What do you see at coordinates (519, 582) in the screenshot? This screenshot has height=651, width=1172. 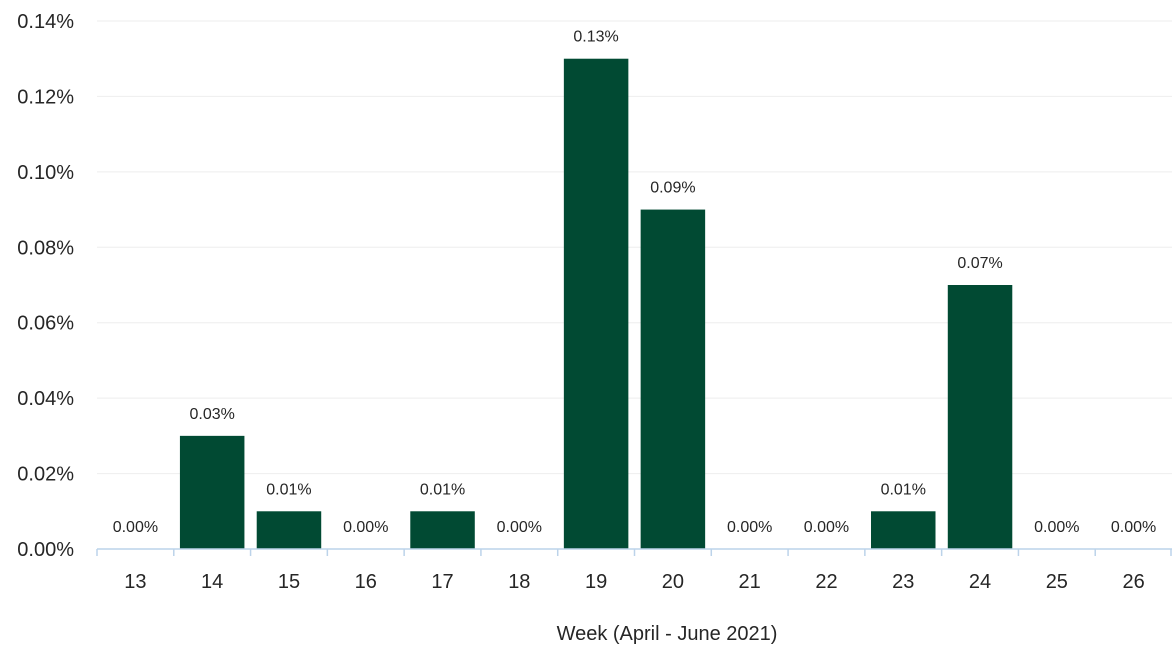 I see `x-tick-label: 18` at bounding box center [519, 582].